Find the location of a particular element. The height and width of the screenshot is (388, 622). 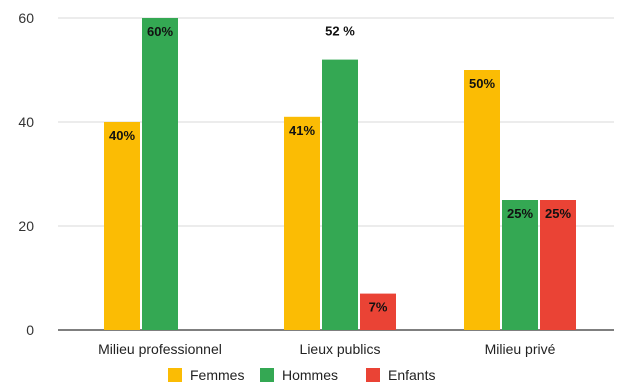

legend-swatch-femmes is located at coordinates (175, 375).